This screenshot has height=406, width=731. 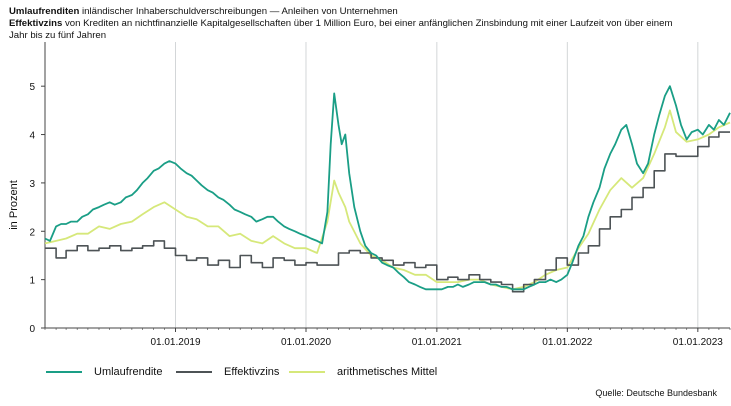 I want to click on legend-label-effektivzins: Effektivzins, so click(x=252, y=372).